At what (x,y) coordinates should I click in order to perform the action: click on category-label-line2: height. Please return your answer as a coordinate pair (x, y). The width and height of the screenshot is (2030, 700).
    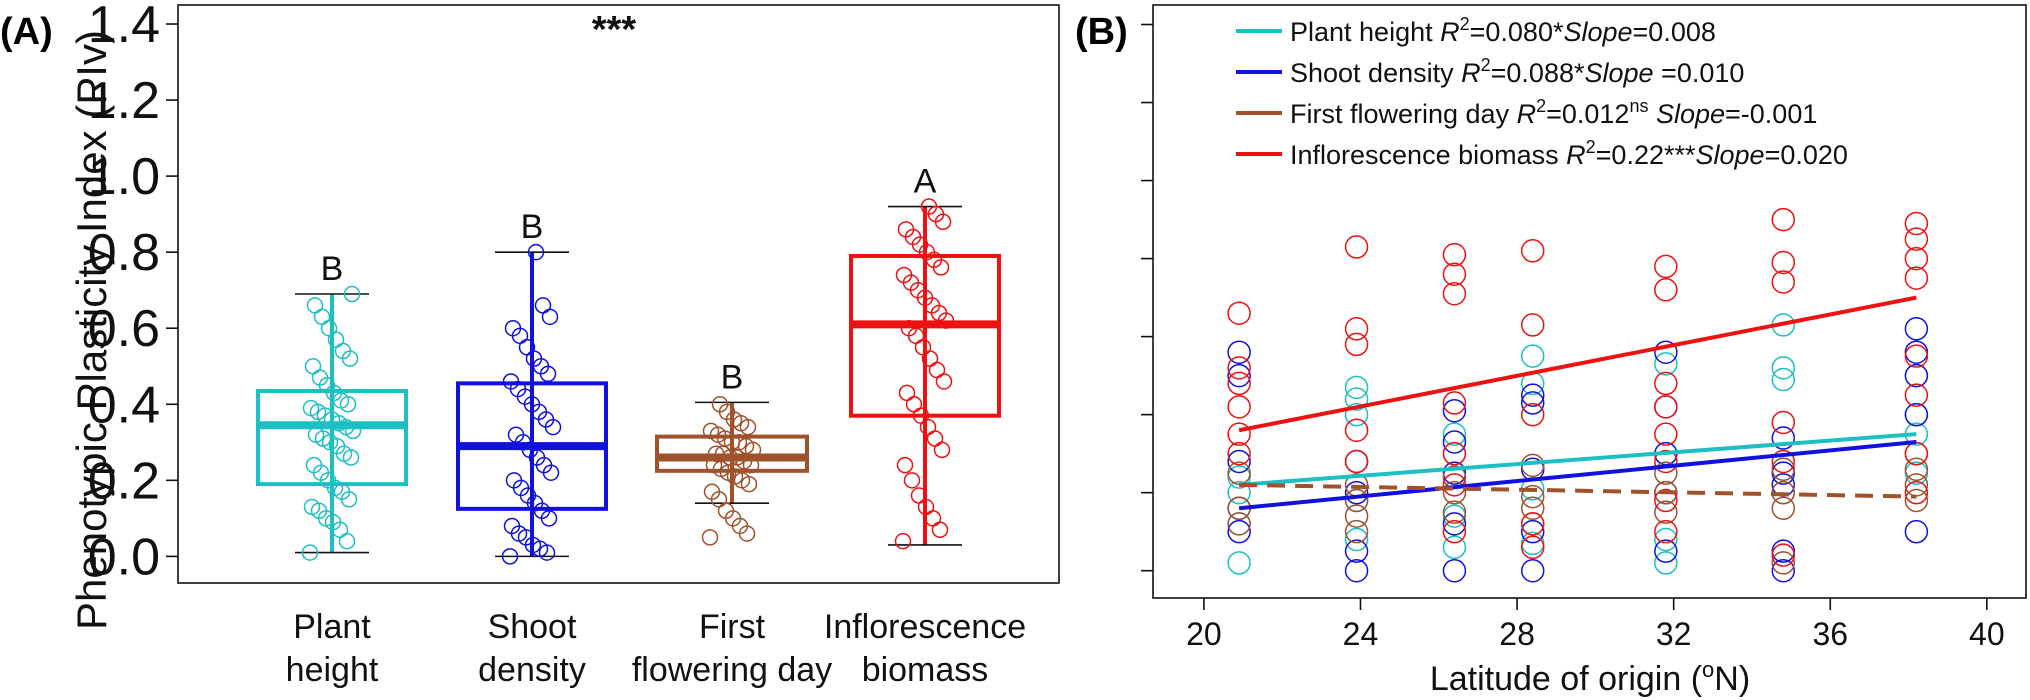
    Looking at the image, I should click on (332, 670).